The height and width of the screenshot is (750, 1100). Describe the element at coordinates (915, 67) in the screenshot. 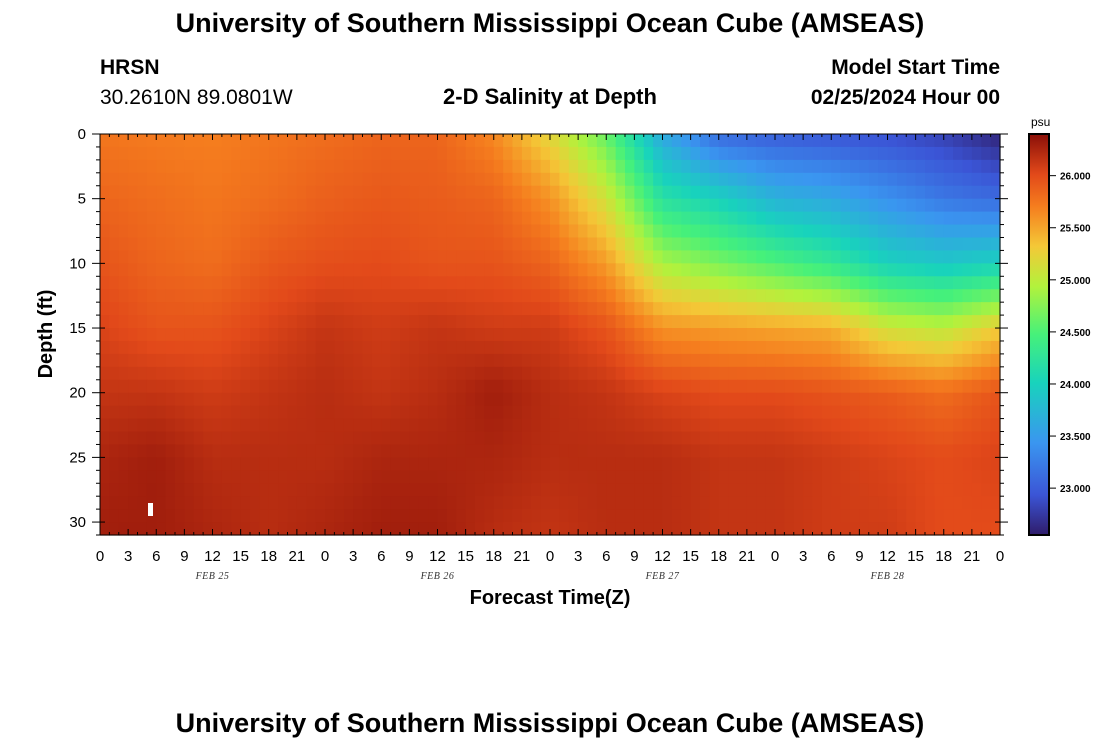

I see `model-start-label: Model Start Time` at that location.